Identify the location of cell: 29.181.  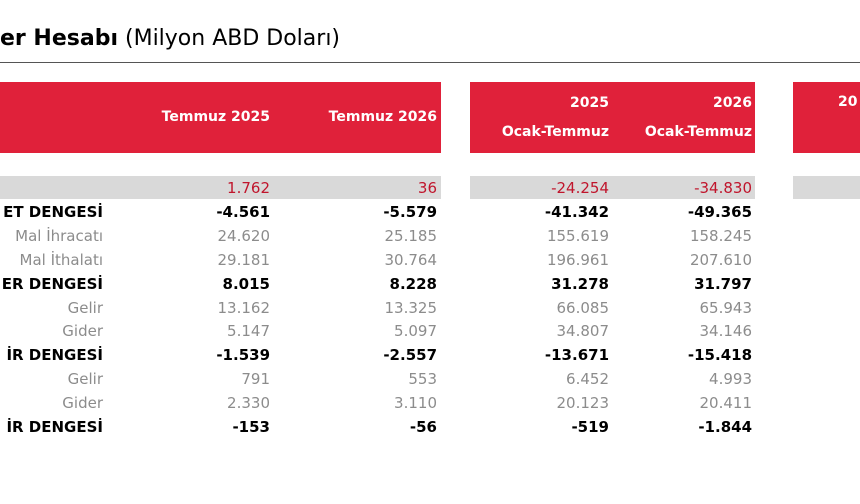
(244, 259).